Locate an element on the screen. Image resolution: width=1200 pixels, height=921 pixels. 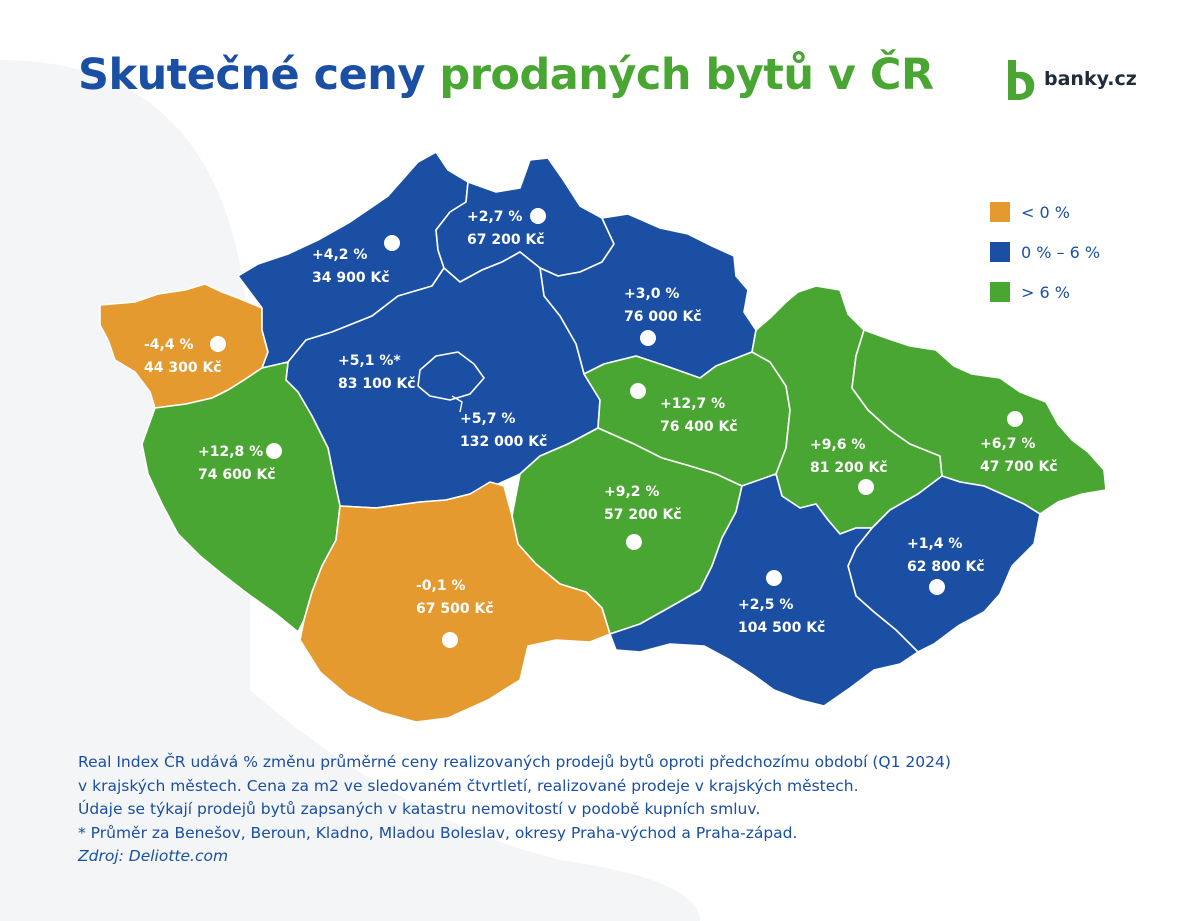
legend-swatch-high is located at coordinates (1000, 292).